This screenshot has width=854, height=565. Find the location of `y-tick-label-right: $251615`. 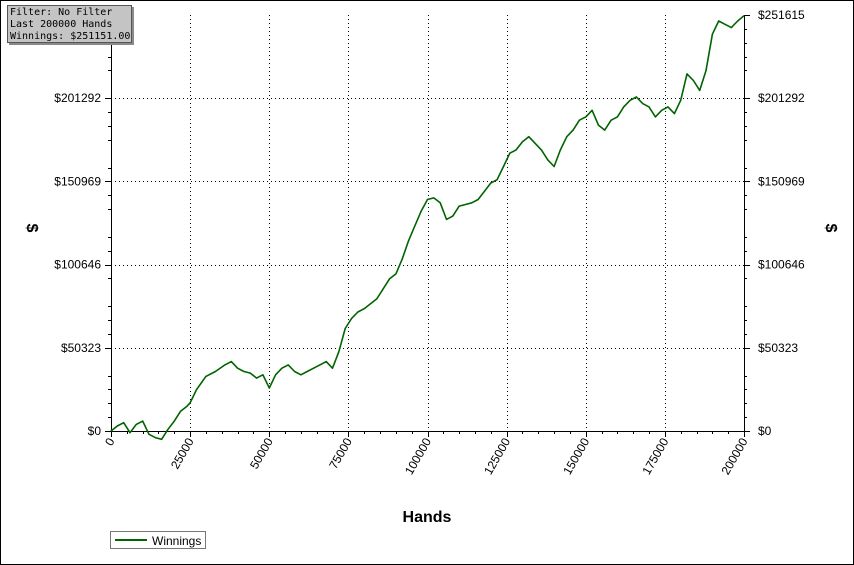

y-tick-label-right: $251615 is located at coordinates (781, 15).